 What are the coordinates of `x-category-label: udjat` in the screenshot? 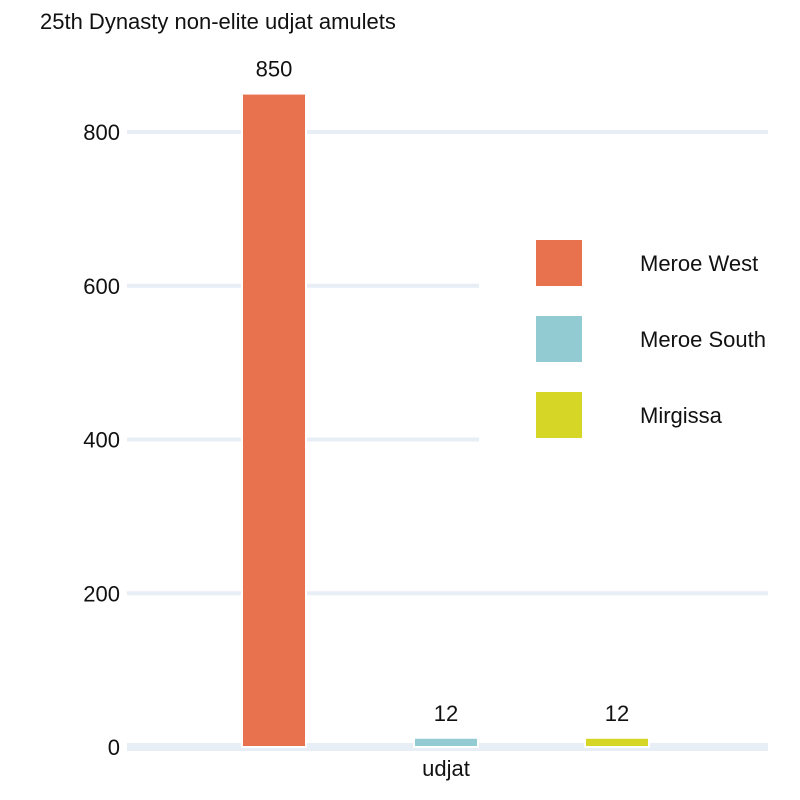 It's located at (446, 768).